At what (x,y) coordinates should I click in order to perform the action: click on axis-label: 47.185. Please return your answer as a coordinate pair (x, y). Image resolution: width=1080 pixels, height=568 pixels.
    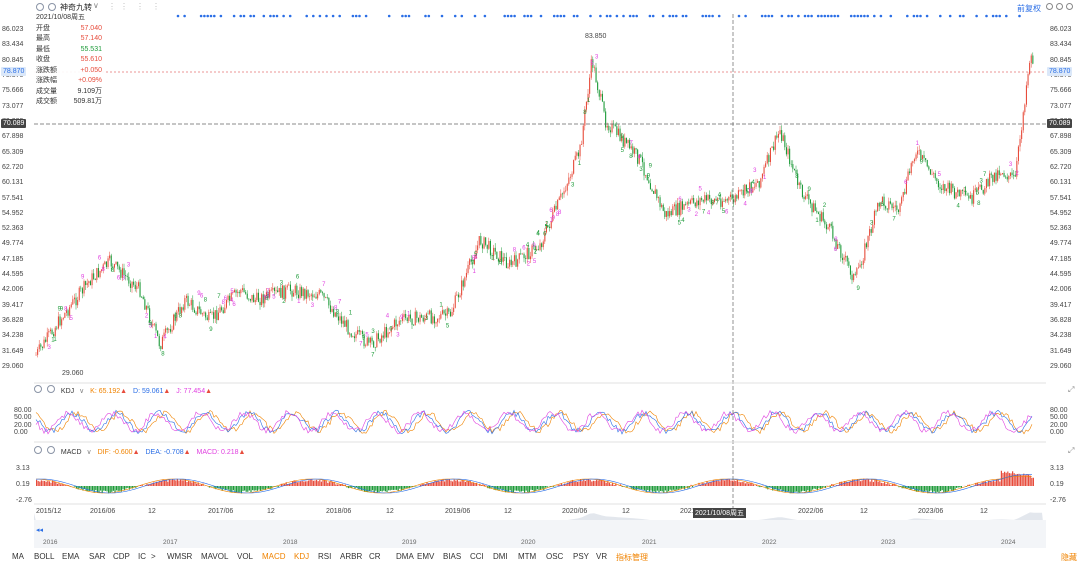
    Looking at the image, I should click on (1061, 259).